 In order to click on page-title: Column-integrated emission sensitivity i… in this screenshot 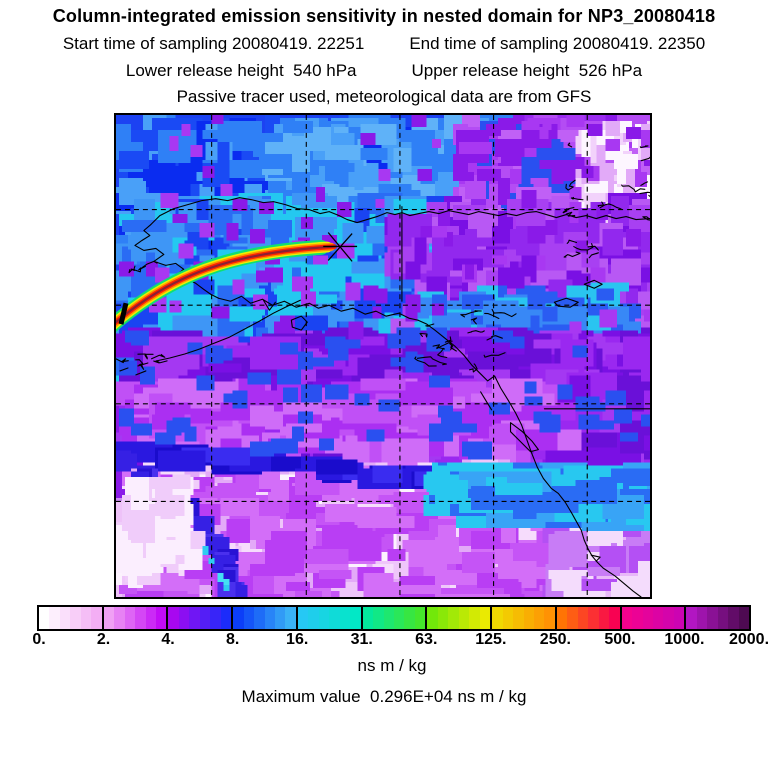, I will do `click(384, 16)`.